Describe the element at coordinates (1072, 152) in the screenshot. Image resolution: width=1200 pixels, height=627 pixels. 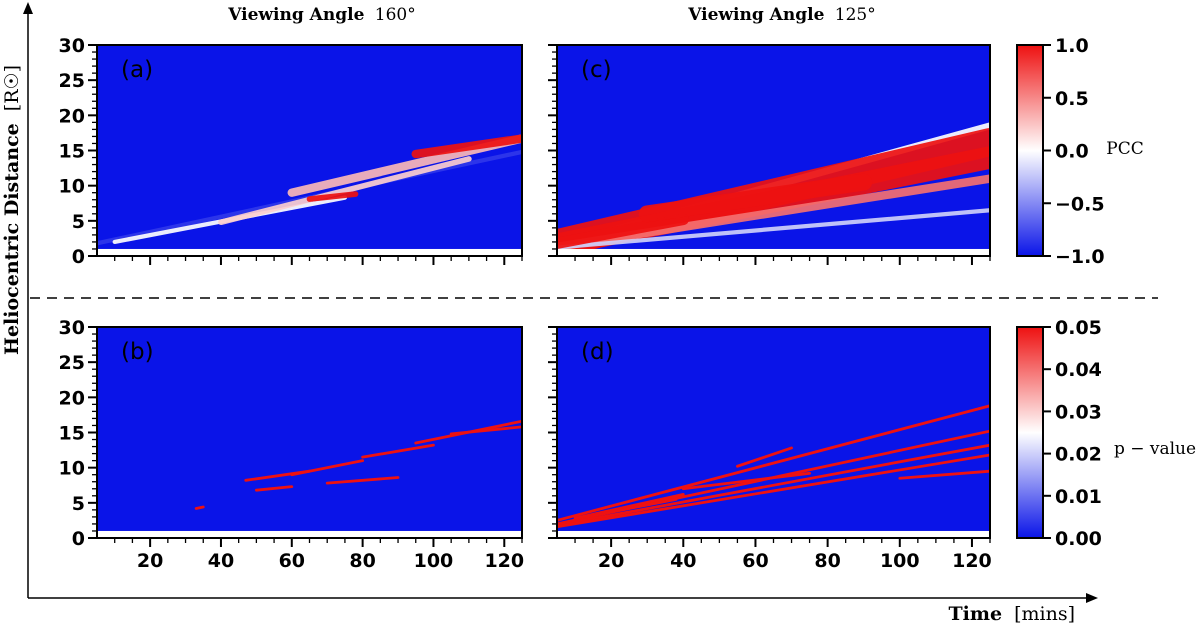
I see `colorbar-tick-label: 0.0` at that location.